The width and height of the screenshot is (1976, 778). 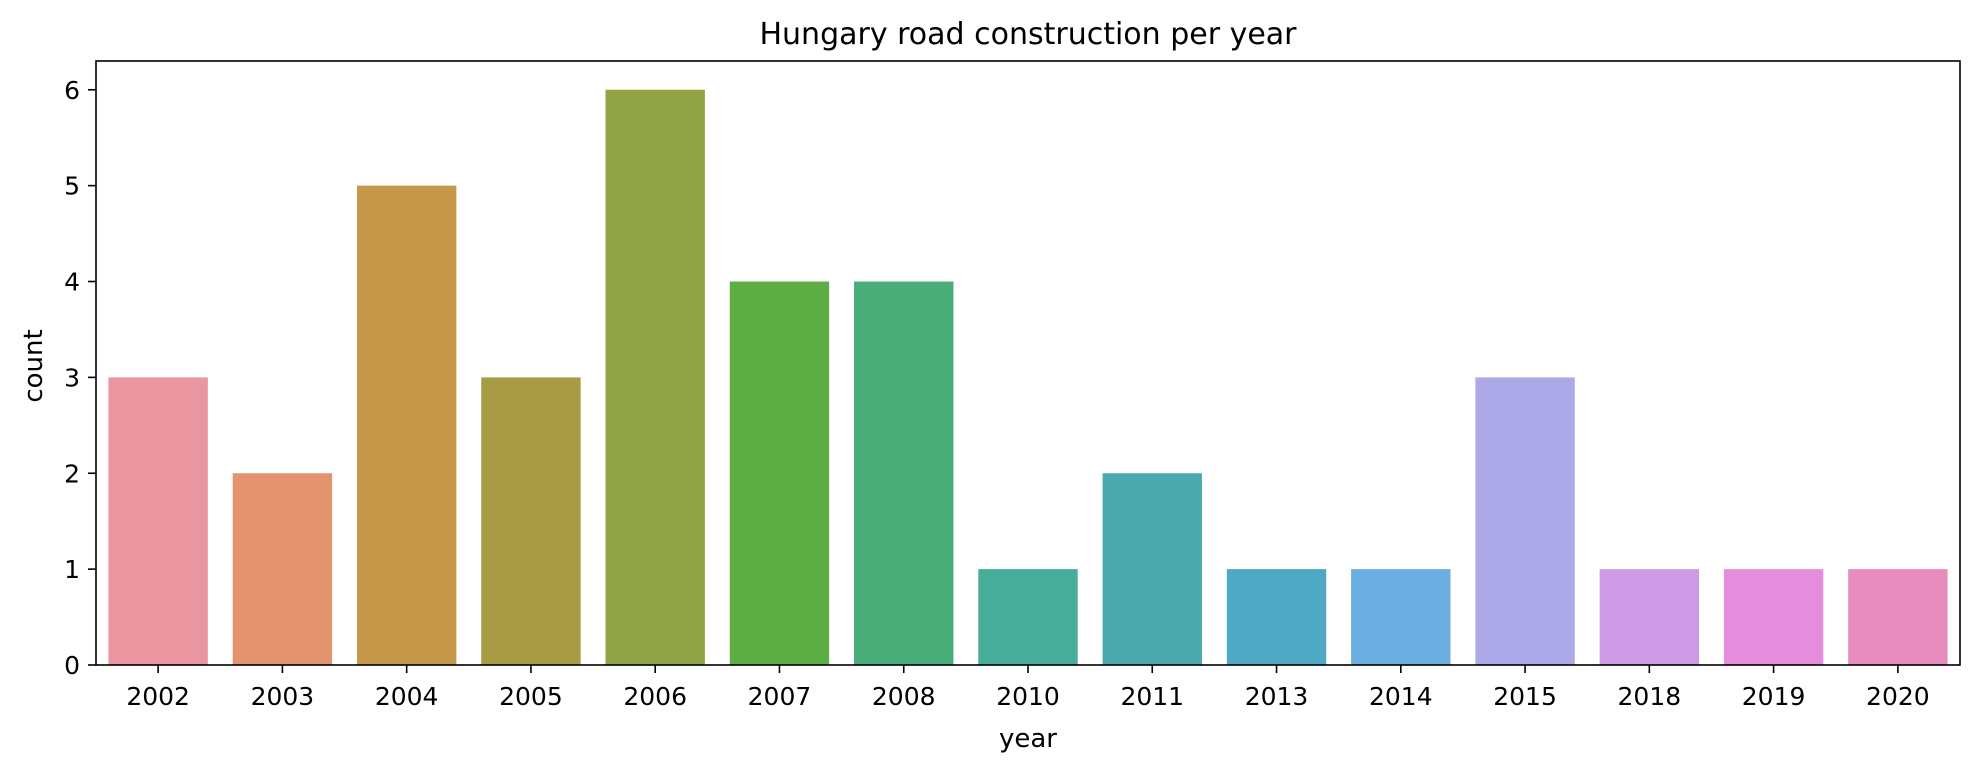 I want to click on x-tick-label: 2015, so click(x=1525, y=696).